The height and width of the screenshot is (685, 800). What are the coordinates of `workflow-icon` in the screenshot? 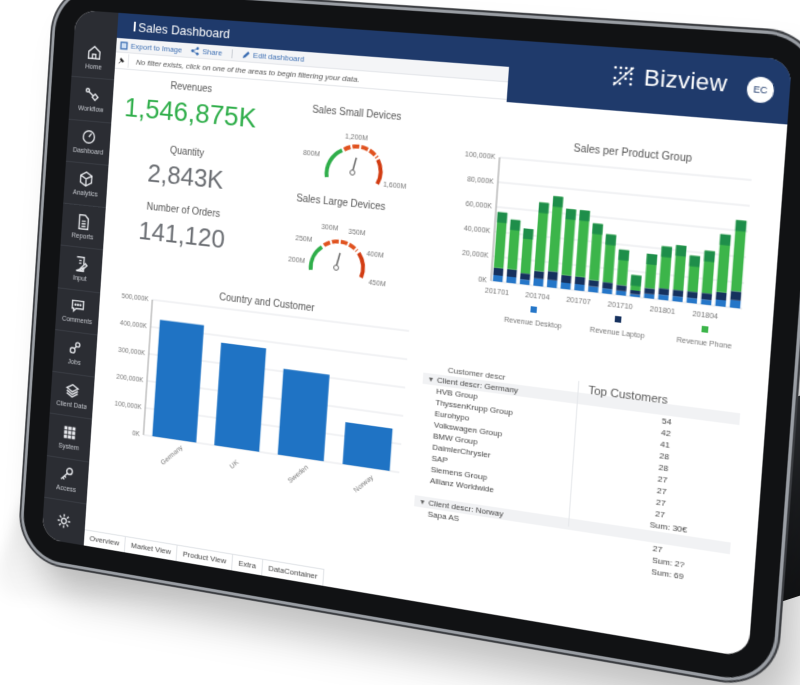 It's located at (91, 94).